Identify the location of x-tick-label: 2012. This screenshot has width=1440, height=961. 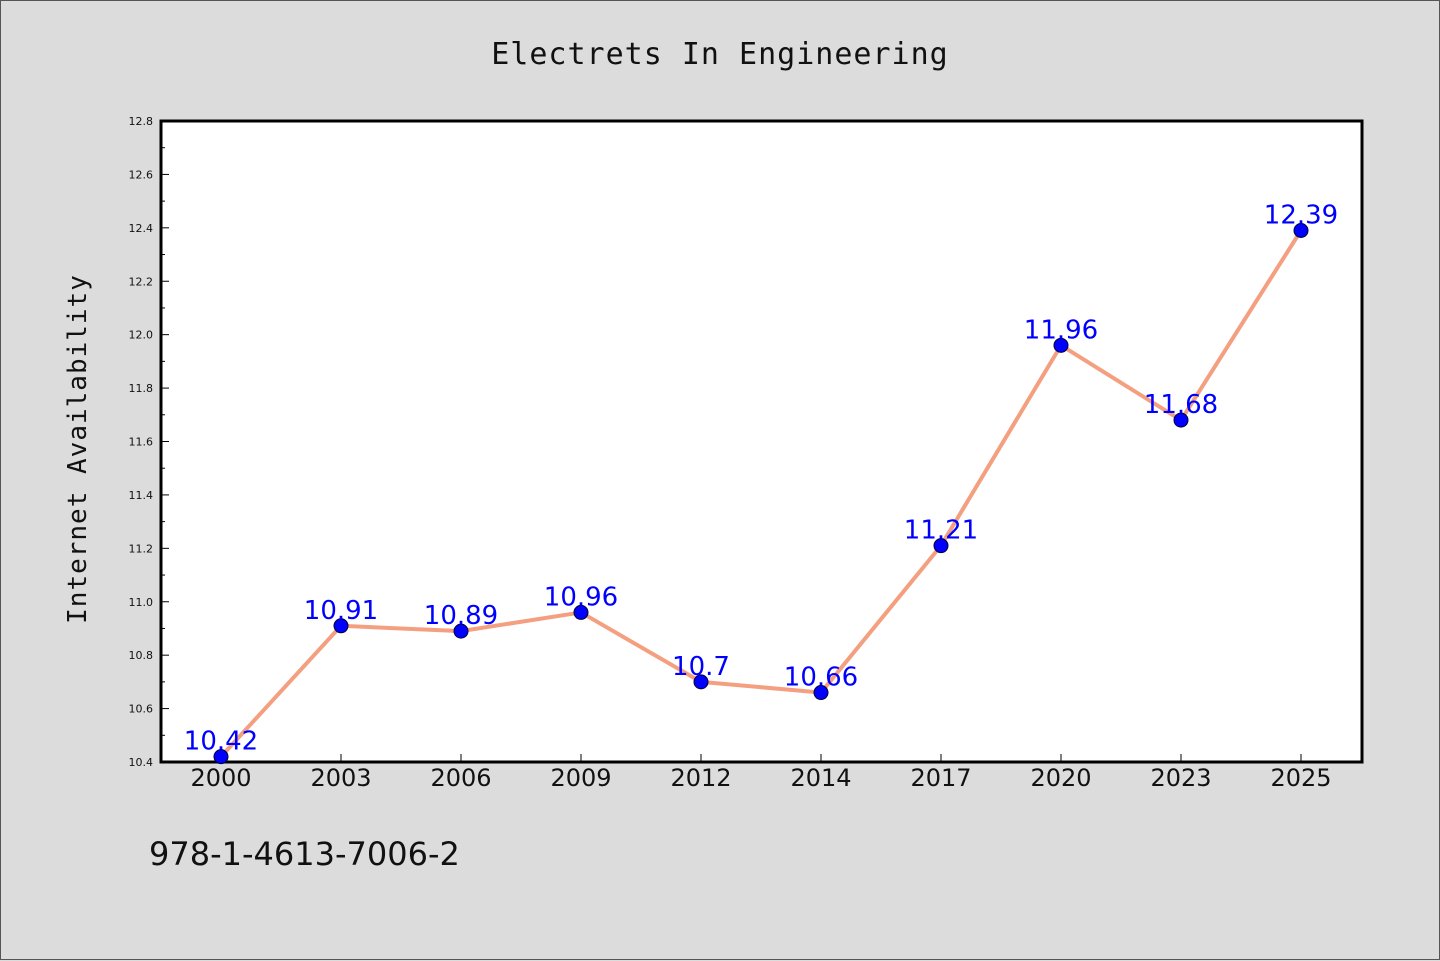
(700, 778).